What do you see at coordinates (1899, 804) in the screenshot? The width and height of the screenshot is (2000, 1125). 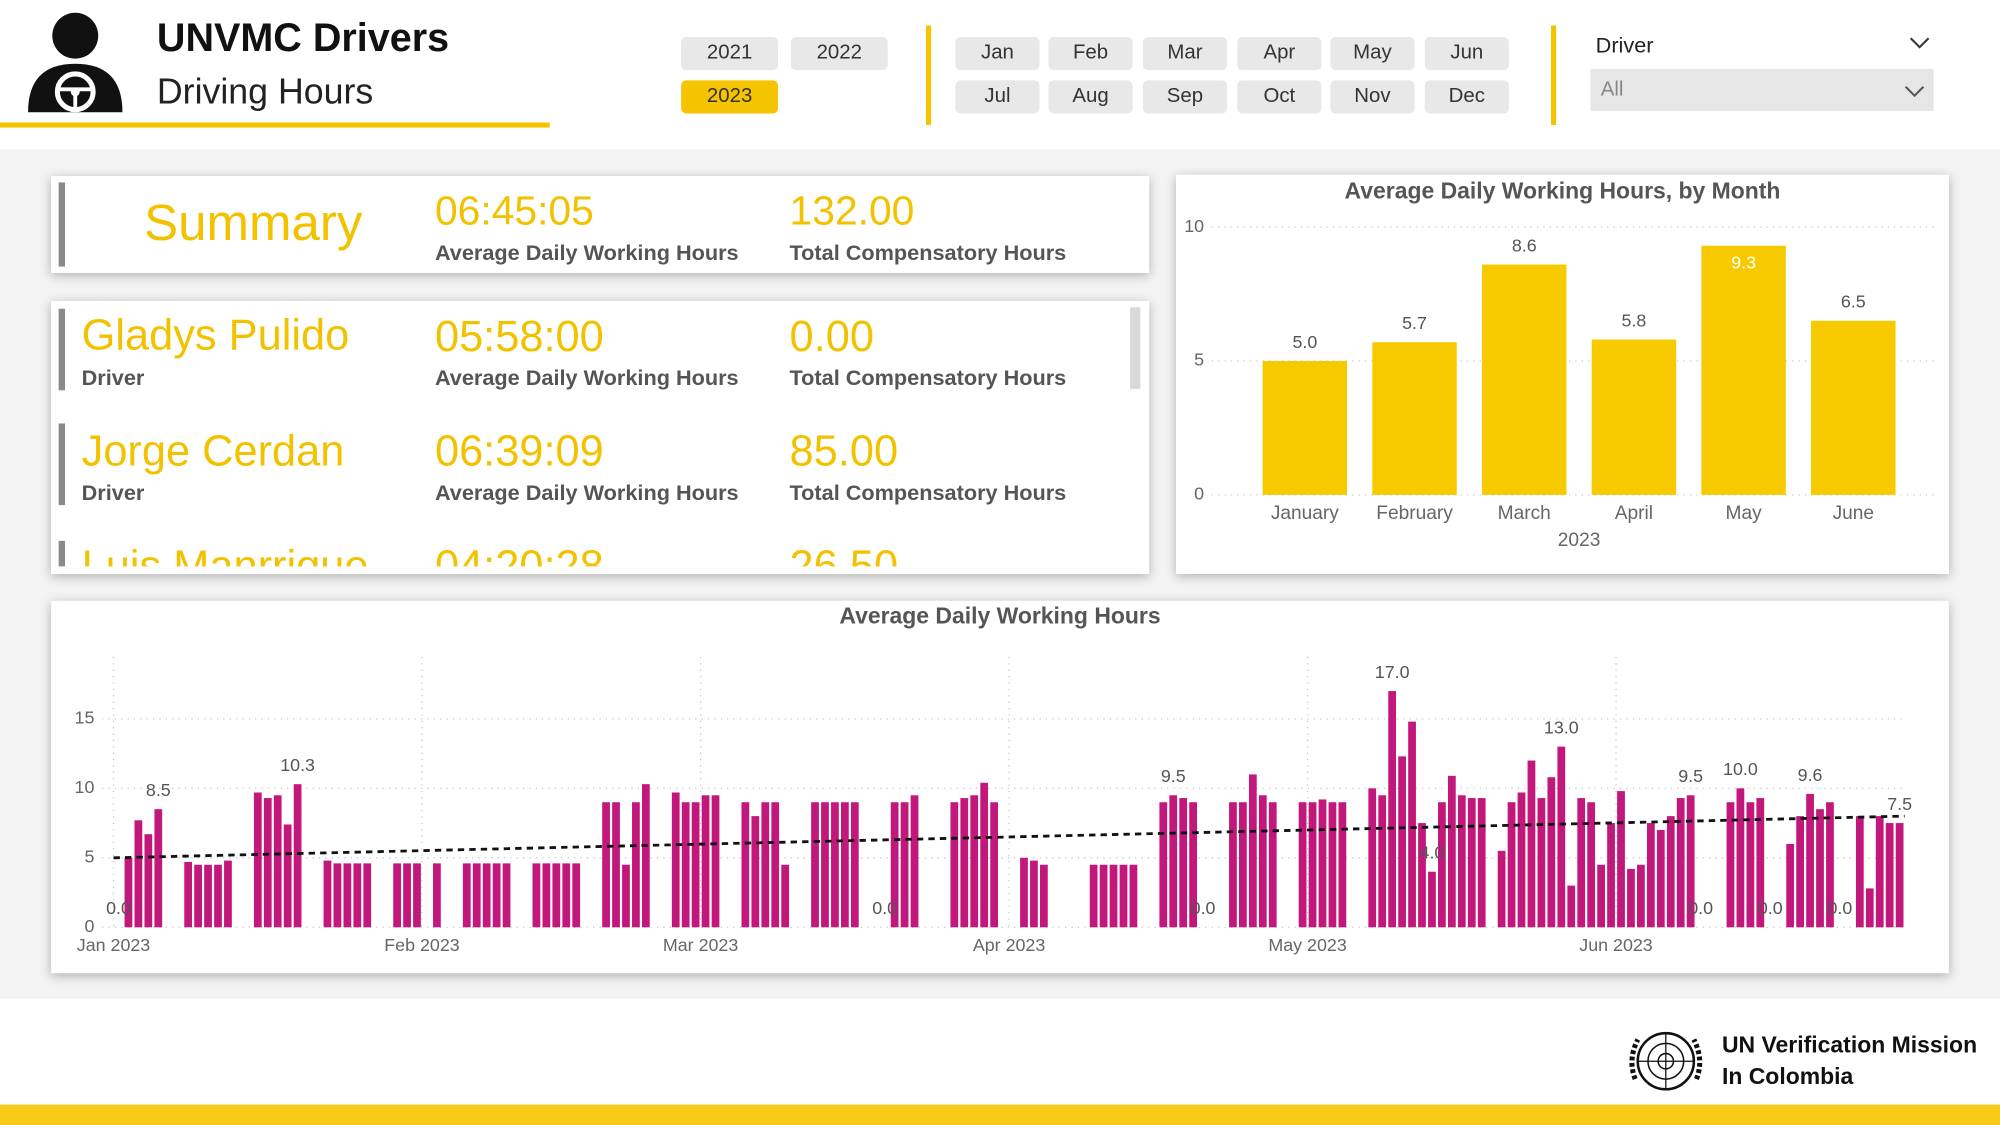 I see `data-label: 7.5` at bounding box center [1899, 804].